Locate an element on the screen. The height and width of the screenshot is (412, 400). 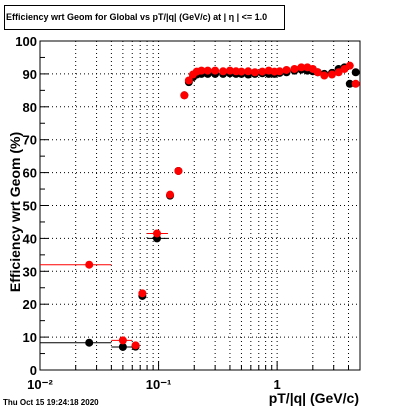
y-tick-label: 80 is located at coordinates (30, 107).